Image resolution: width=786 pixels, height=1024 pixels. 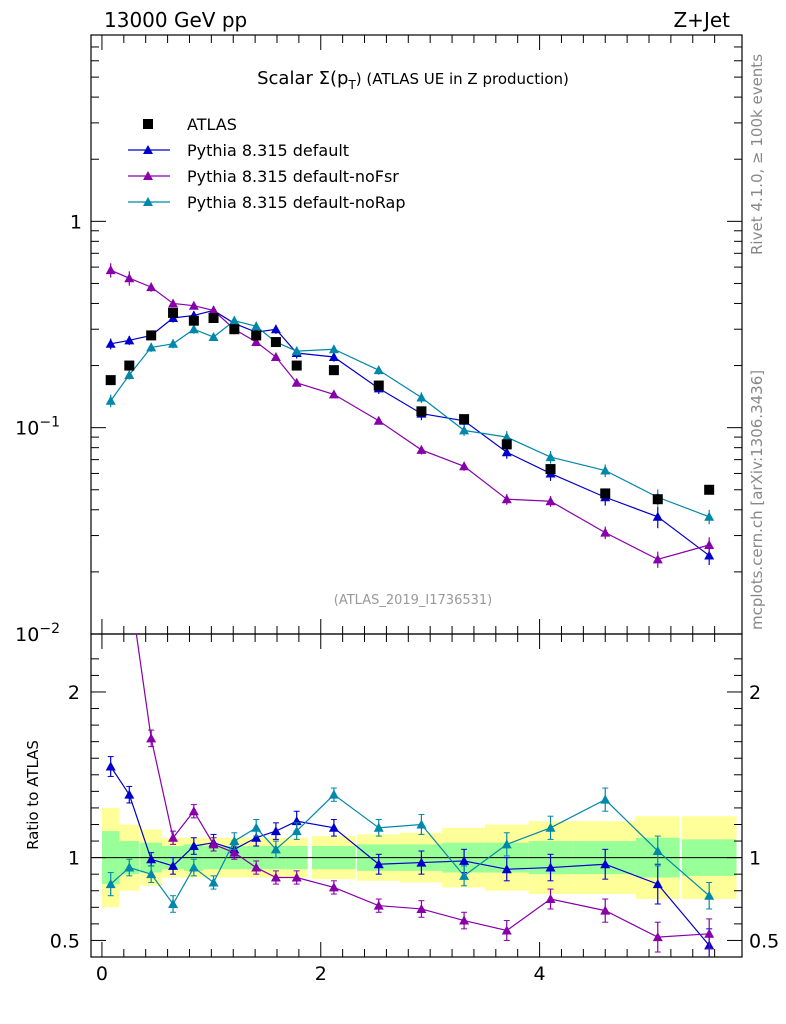 I want to click on ratio-y-tick-label-left: 0.5, so click(x=65, y=941).